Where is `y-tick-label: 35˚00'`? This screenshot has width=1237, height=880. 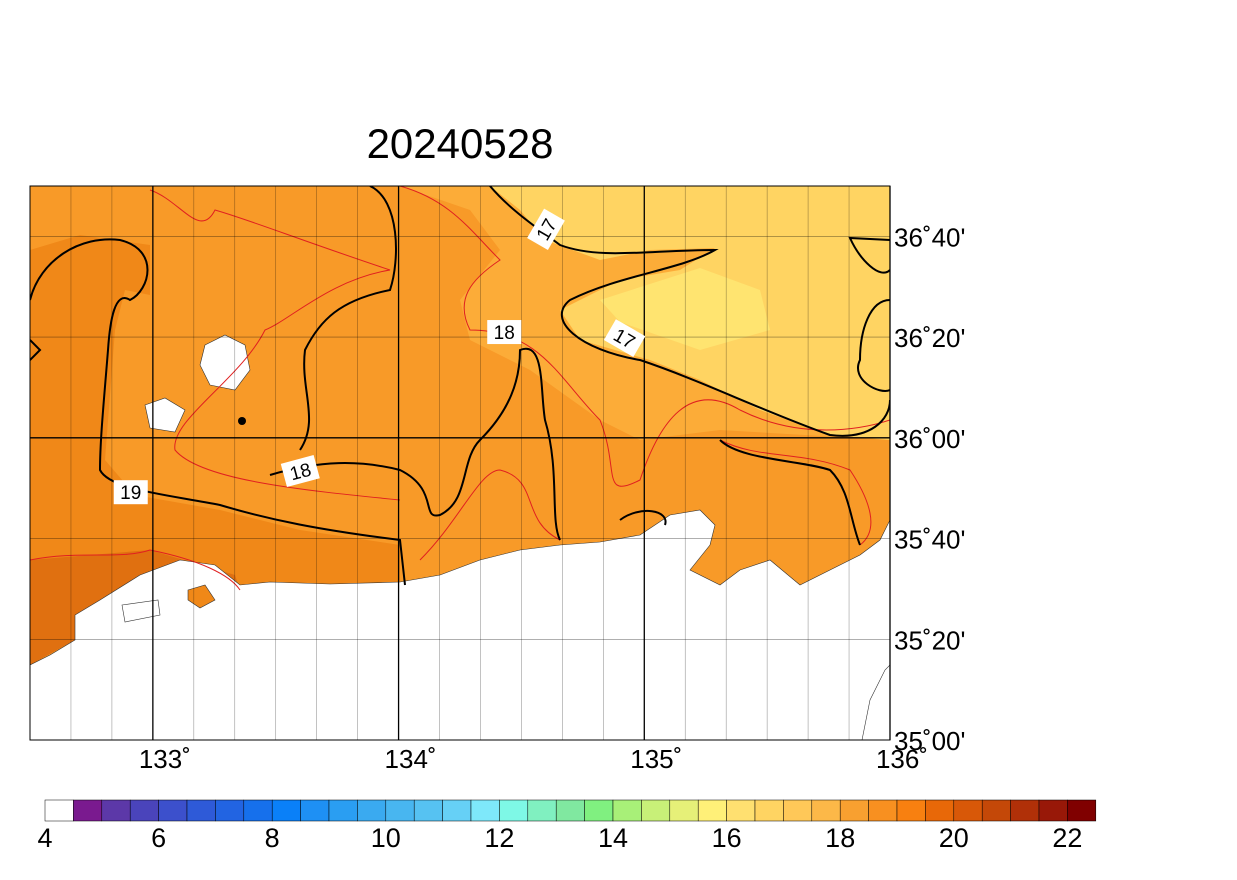 y-tick-label: 35˚00' is located at coordinates (929, 741).